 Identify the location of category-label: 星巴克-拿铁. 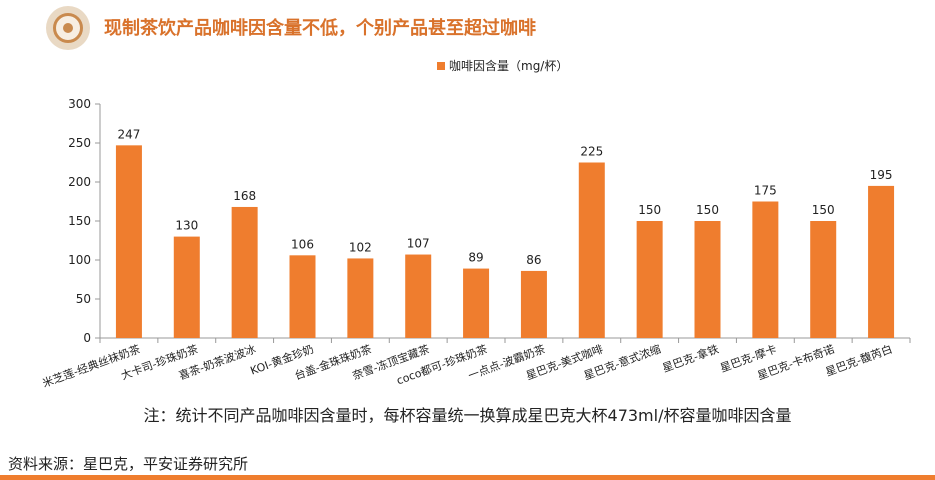
(690, 358).